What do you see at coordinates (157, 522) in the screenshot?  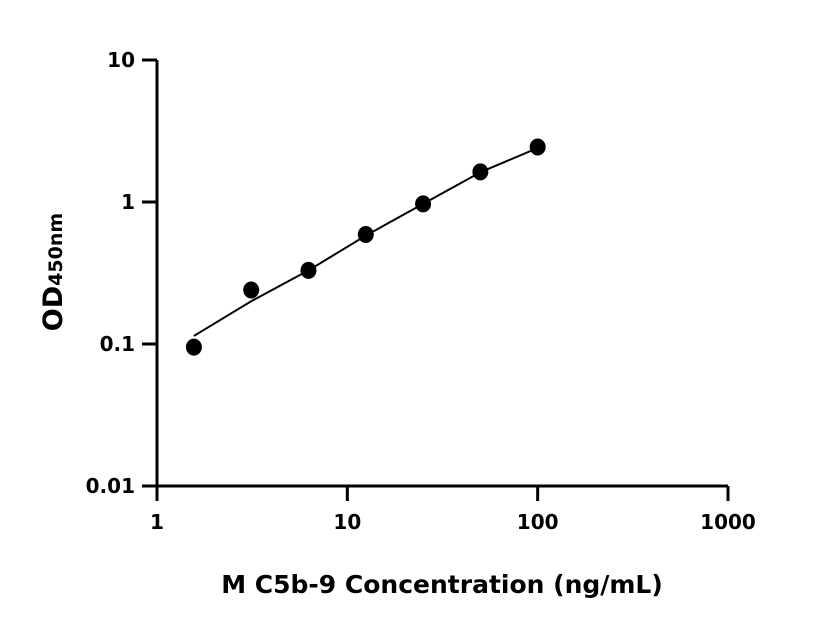 I see `x-tick-label: 1` at bounding box center [157, 522].